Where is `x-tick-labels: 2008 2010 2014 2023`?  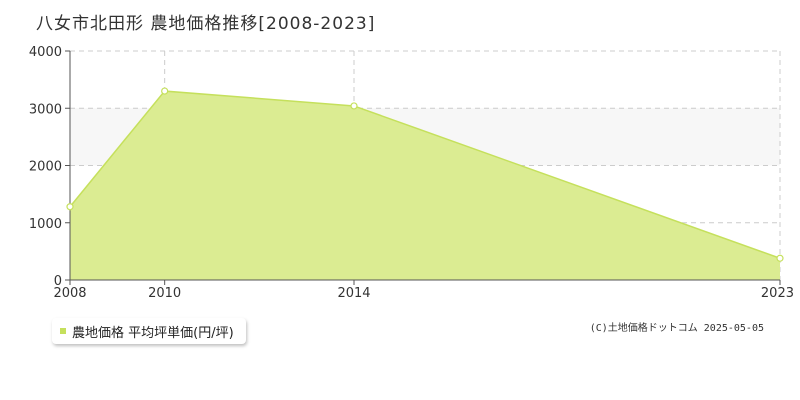 x-tick-labels: 2008 2010 2014 2023 is located at coordinates (423, 293).